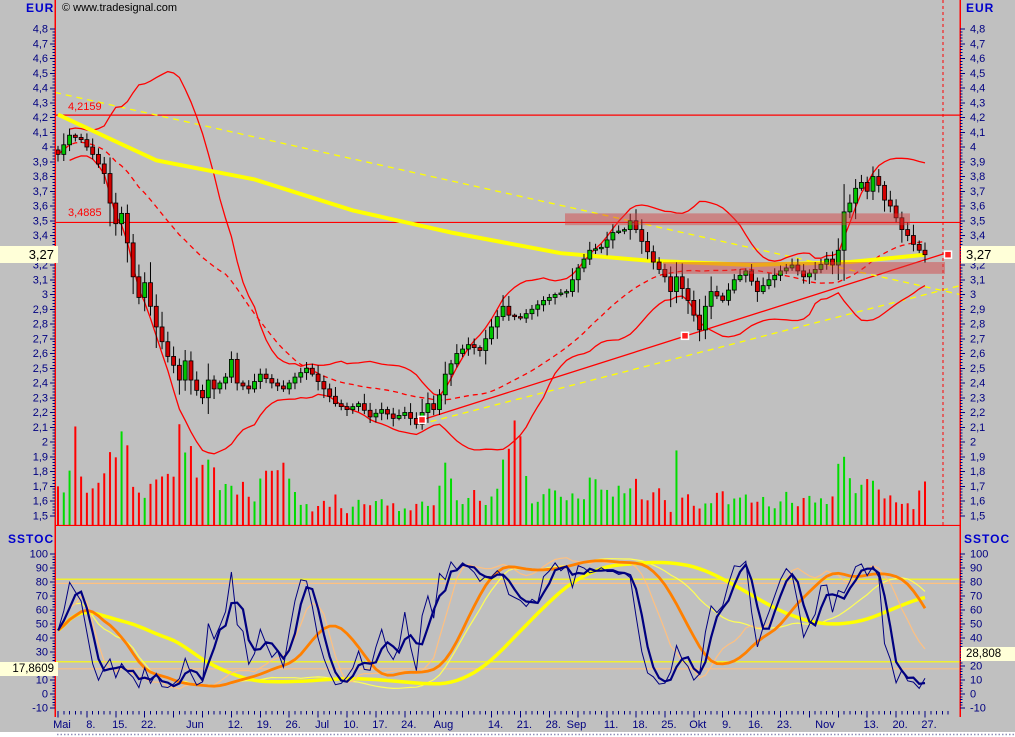  What do you see at coordinates (977, 369) in the screenshot?
I see `price-tick-label-right: 2,5` at bounding box center [977, 369].